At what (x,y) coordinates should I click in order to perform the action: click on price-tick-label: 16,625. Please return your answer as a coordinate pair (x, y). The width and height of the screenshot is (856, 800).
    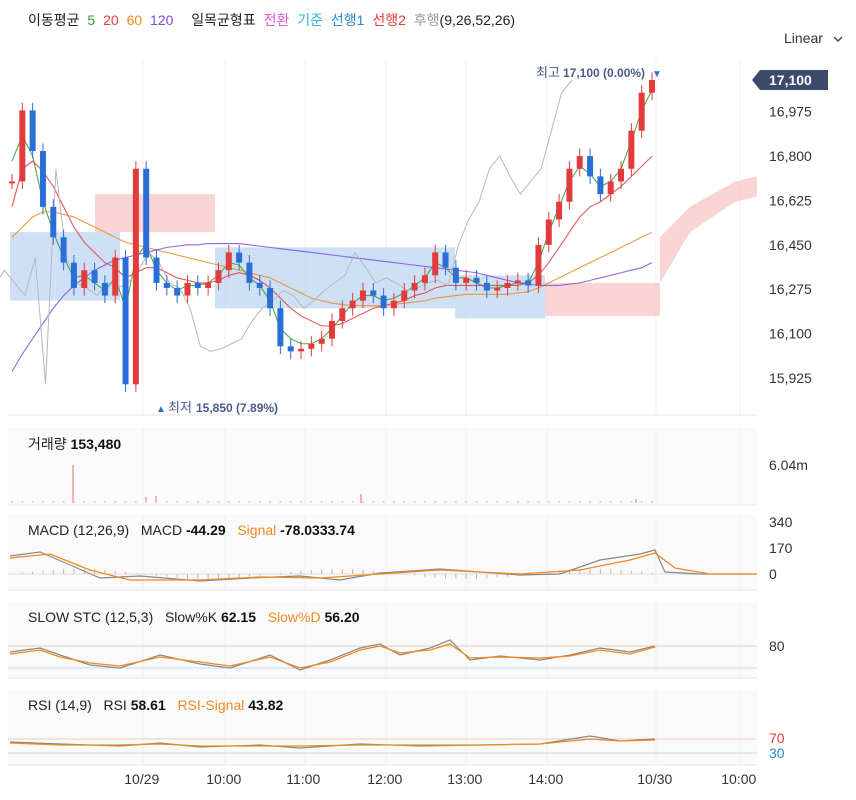
    Looking at the image, I should click on (790, 200).